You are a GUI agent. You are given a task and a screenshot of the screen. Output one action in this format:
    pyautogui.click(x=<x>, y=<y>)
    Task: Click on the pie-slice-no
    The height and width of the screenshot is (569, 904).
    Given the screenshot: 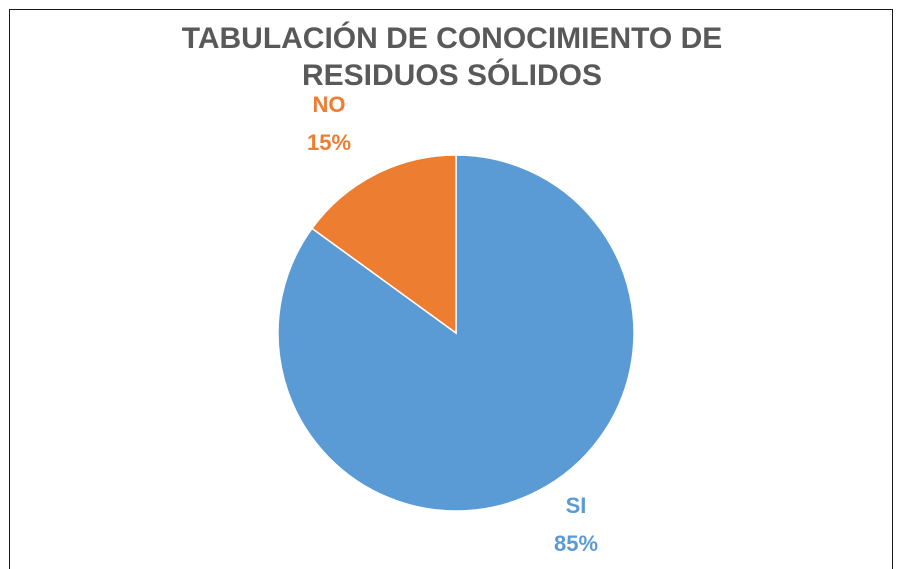 What is the action you would take?
    pyautogui.click(x=383, y=244)
    